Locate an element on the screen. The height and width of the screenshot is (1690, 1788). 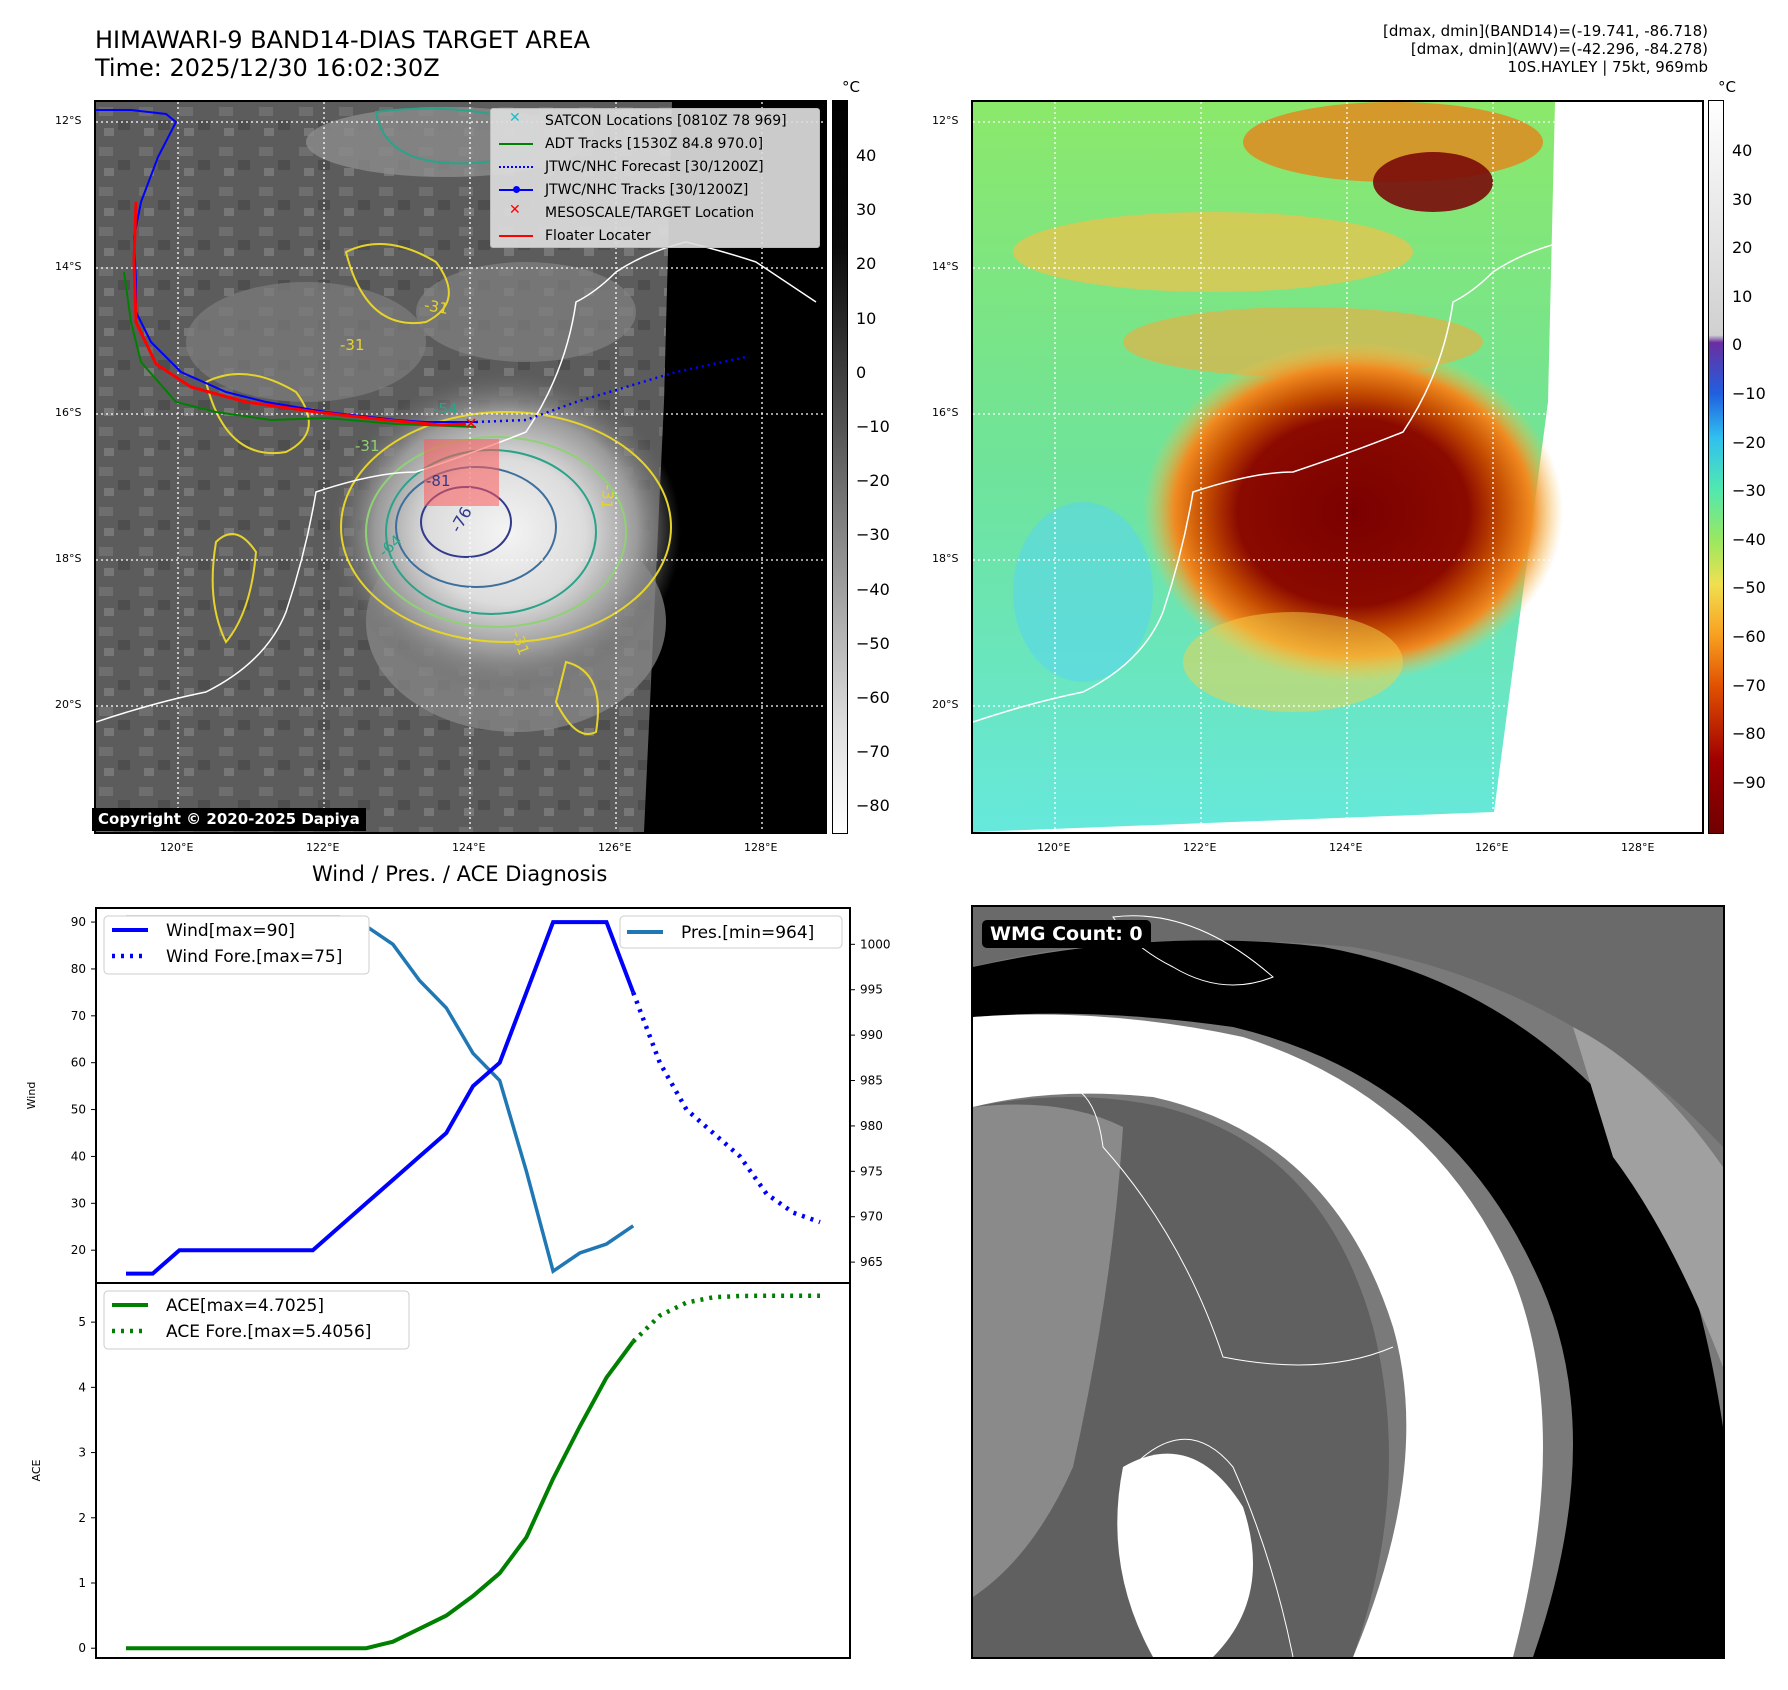
wind-ytick-label: 30 is located at coordinates (78, 1203).